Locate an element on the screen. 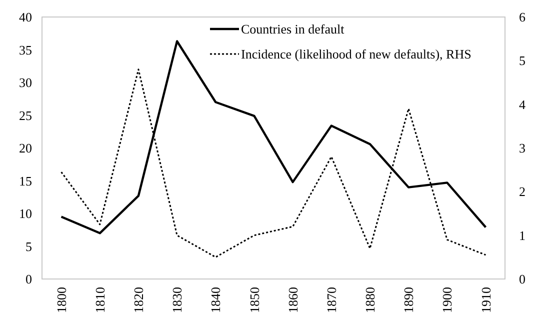 Image resolution: width=535 pixels, height=324 pixels. y2-tick-label: 6 is located at coordinates (522, 17).